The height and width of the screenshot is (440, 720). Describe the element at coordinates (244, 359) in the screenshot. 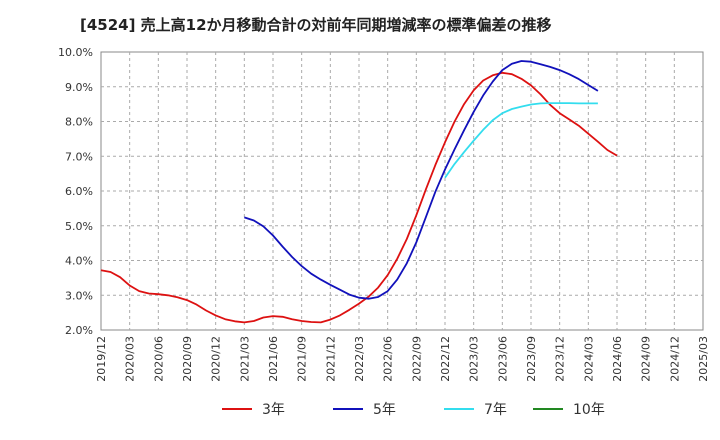

I see `x-tick-label: 2021/03` at that location.